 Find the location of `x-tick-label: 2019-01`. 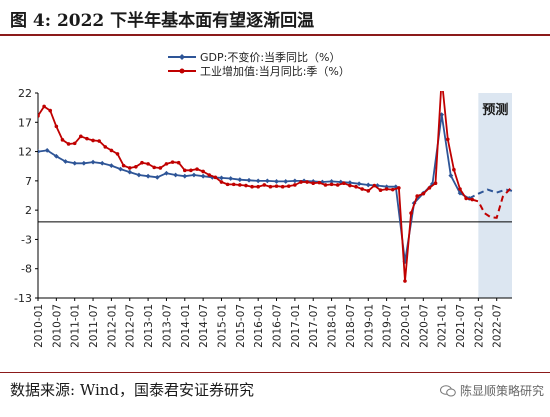

x-tick-label: 2019-01 is located at coordinates (369, 326).